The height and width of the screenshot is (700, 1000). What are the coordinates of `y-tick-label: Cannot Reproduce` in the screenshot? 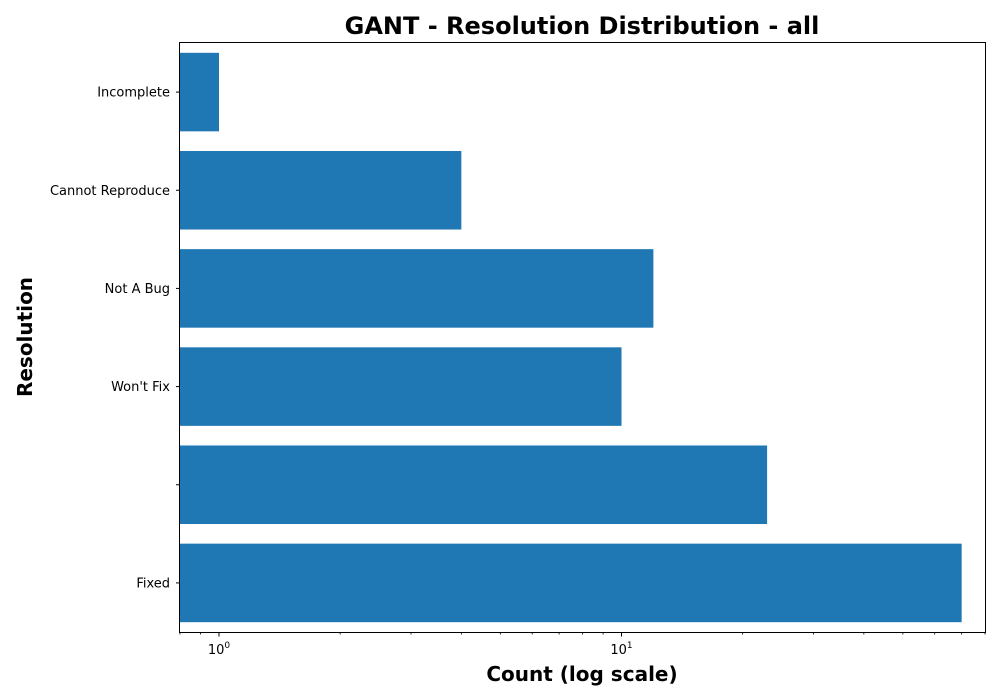 It's located at (110, 191).